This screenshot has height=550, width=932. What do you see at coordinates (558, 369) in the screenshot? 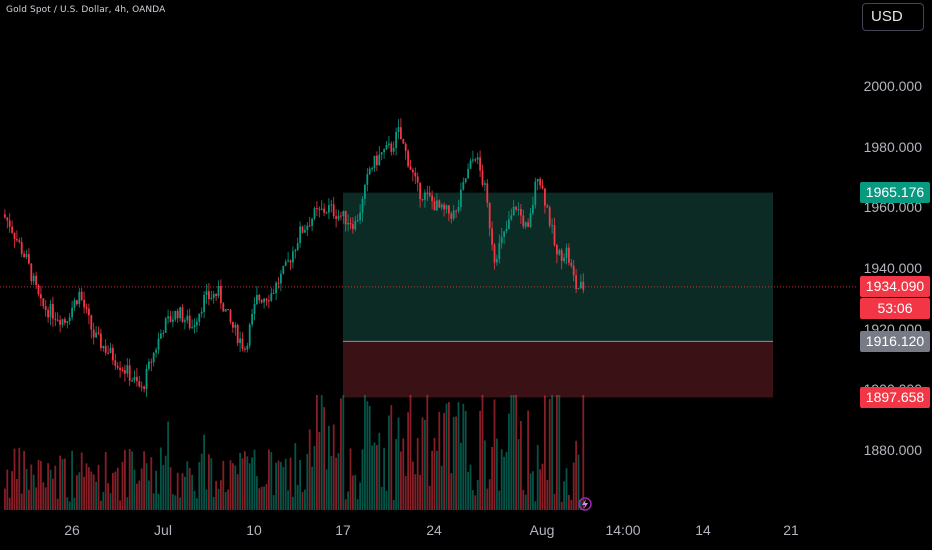
I see `loss-zone` at bounding box center [558, 369].